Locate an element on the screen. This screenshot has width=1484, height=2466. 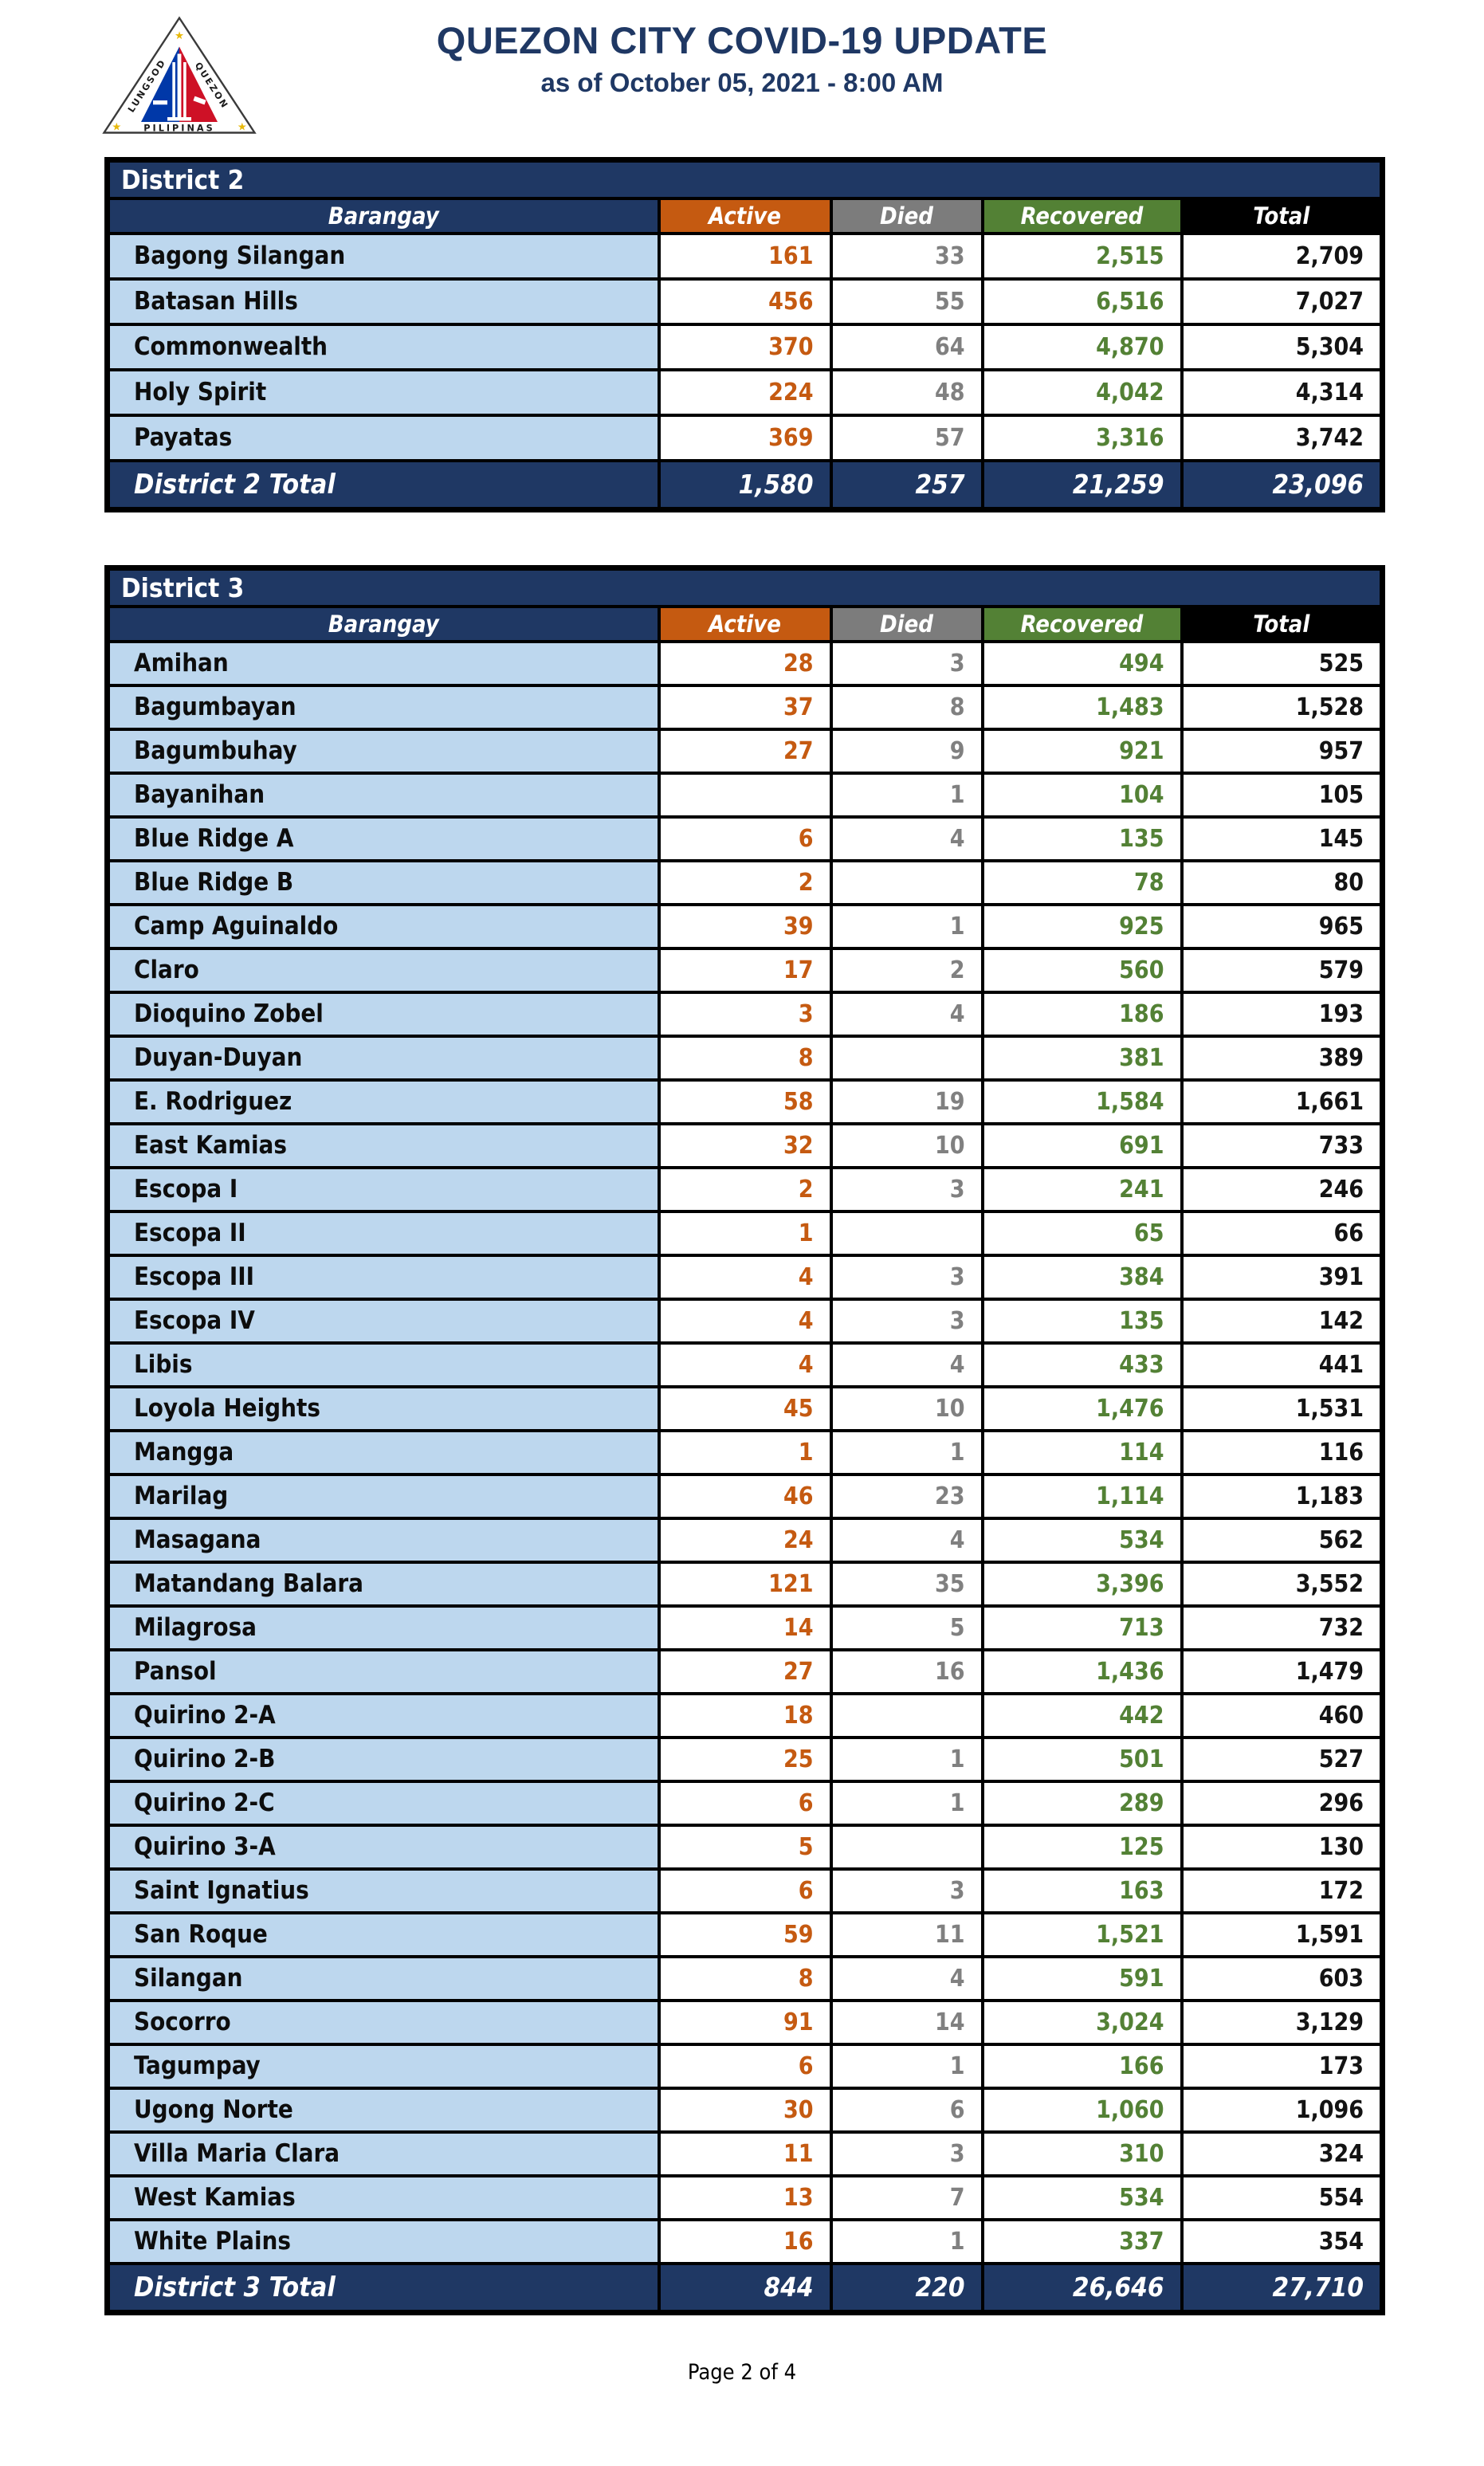
column-header-active: Active is located at coordinates (745, 215).